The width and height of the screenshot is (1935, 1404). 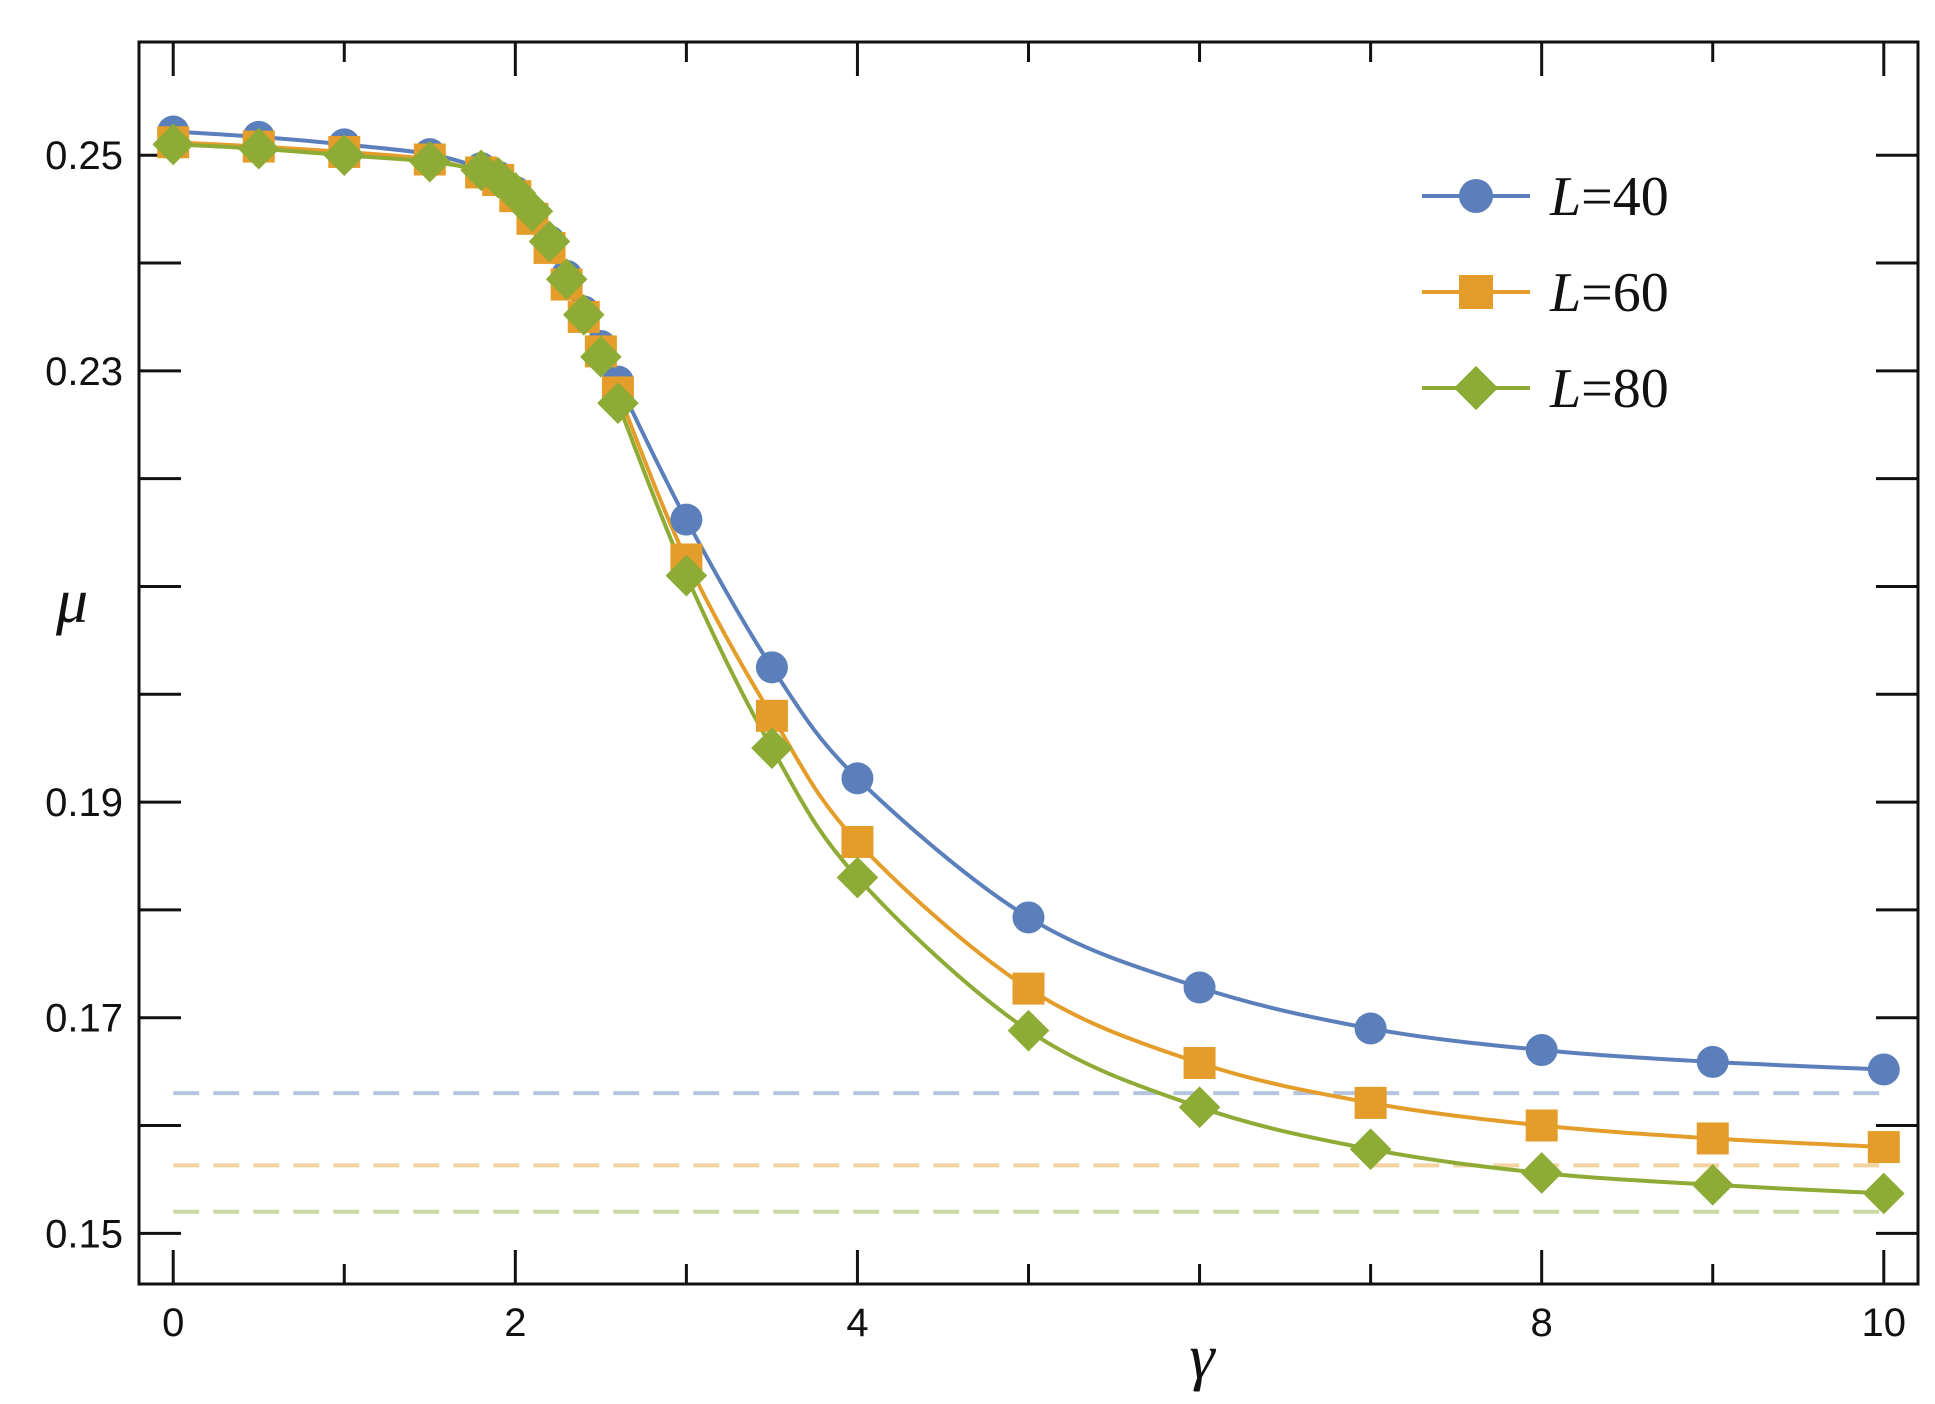 What do you see at coordinates (515, 1323) in the screenshot?
I see `x-tick-label: 2` at bounding box center [515, 1323].